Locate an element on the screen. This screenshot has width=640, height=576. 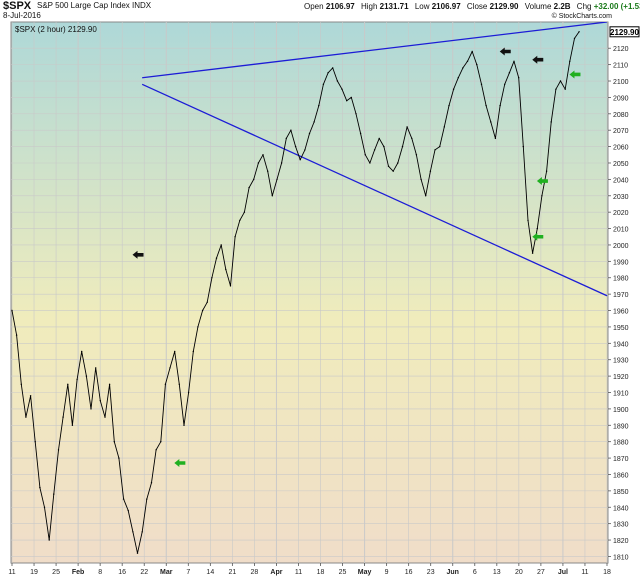
stockcharts-watermark: © StockCharts.com is located at coordinates (581, 16).